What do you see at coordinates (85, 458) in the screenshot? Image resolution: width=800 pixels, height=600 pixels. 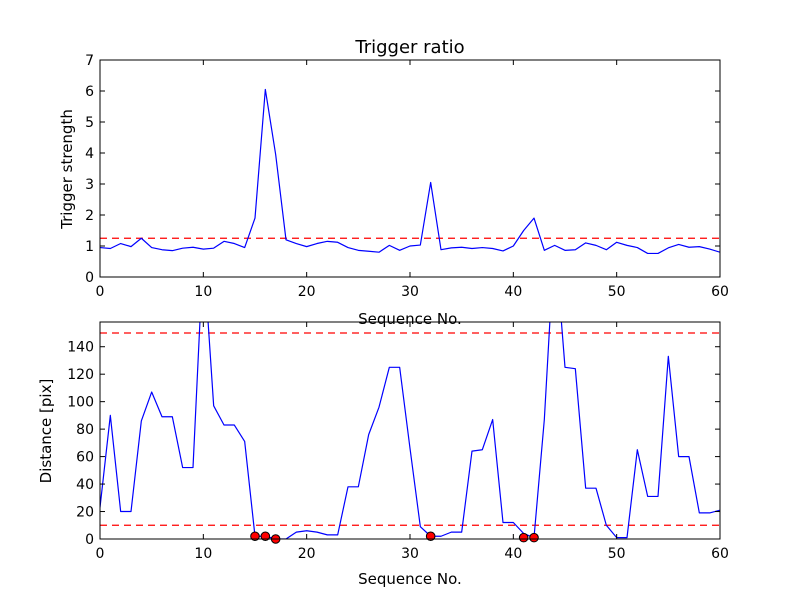 I see `y-tick-label: 60` at bounding box center [85, 458].